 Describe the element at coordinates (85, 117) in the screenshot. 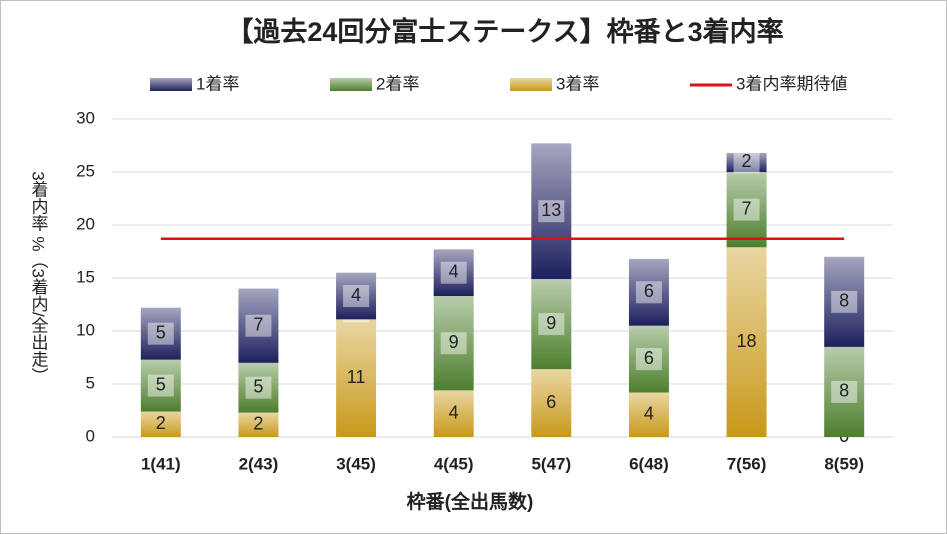

I see `y-tick-label: 30` at that location.